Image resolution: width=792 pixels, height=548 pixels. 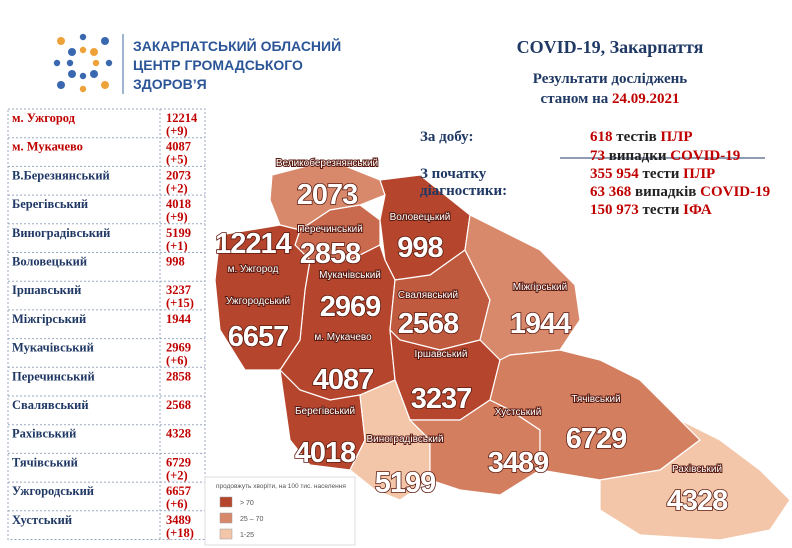 What do you see at coordinates (44, 118) in the screenshot?
I see `region-name: м. Ужгород` at bounding box center [44, 118].